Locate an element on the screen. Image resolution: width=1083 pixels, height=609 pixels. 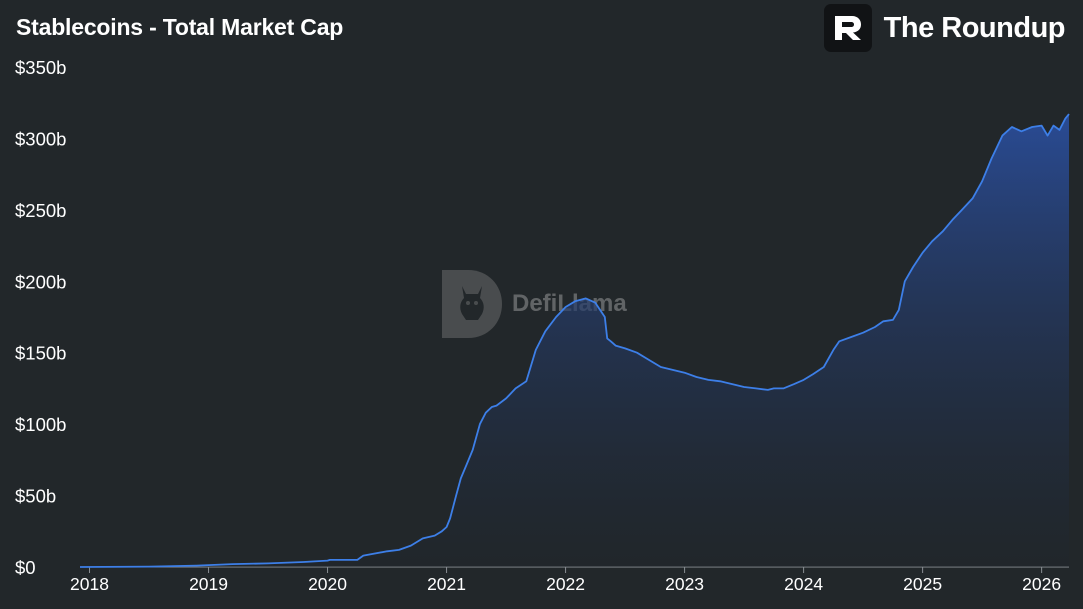
y-tick-label: $0 is located at coordinates (25, 567).